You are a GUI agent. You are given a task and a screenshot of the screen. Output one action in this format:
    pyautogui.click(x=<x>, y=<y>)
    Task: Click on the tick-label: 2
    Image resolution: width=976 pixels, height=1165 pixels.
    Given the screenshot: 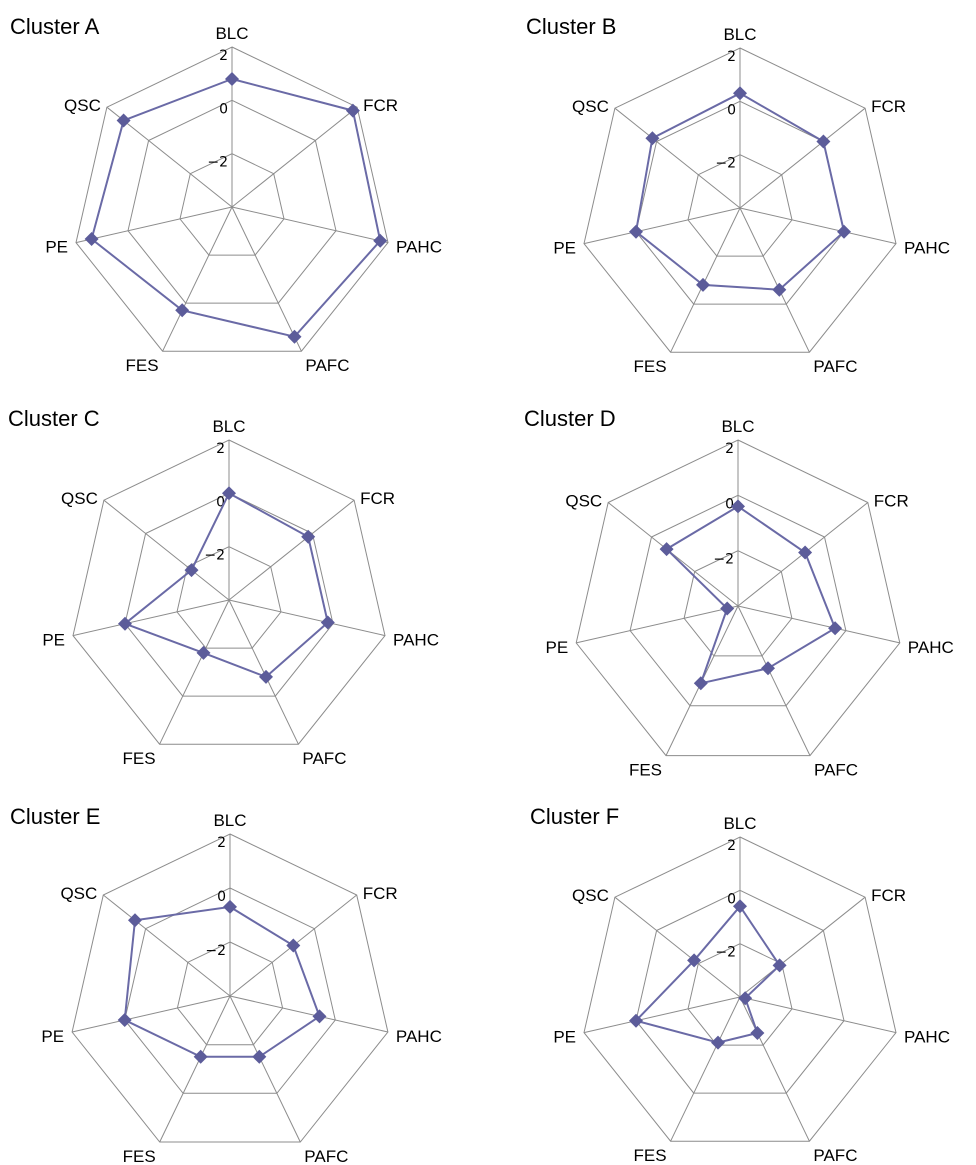 What is the action you would take?
    pyautogui.click(x=221, y=843)
    